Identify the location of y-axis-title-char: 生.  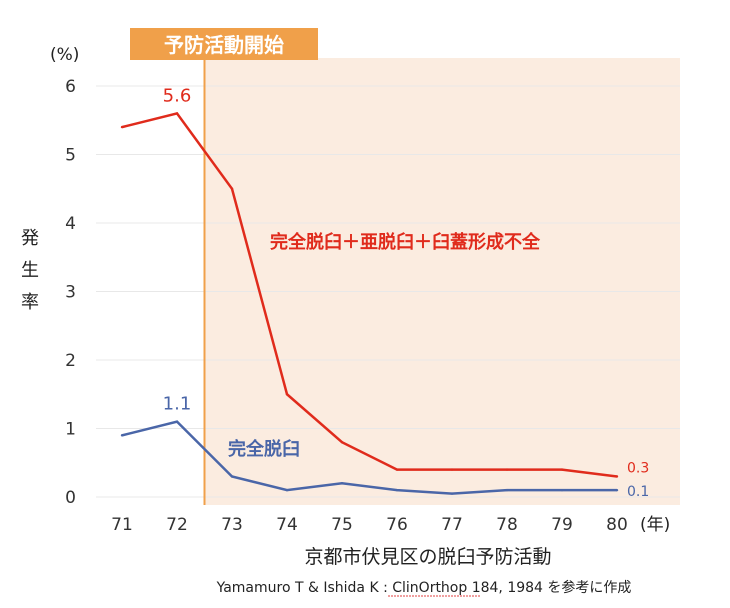
(30, 270).